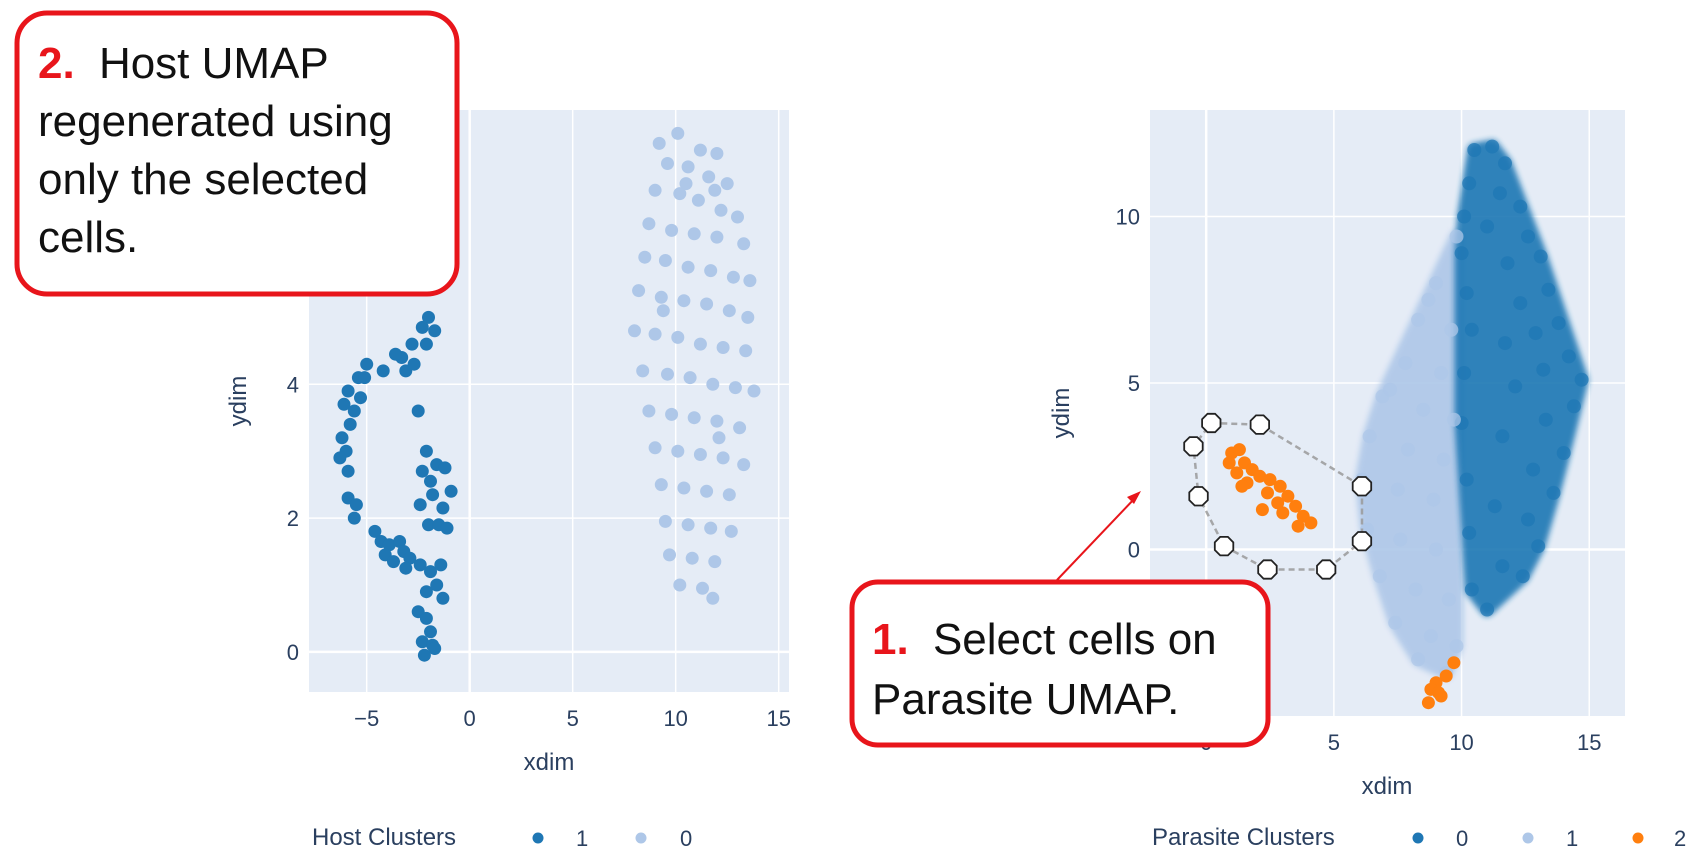 The width and height of the screenshot is (1694, 864). I want to click on callout-step-1-number: 1., so click(890, 639).